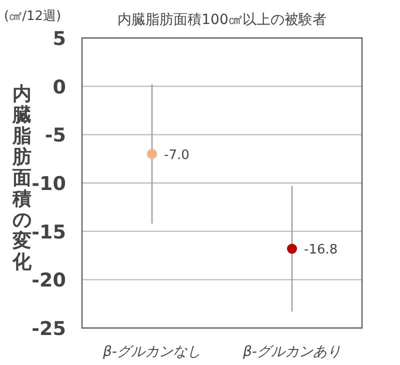 This screenshot has width=400, height=365. Describe the element at coordinates (291, 352) in the screenshot. I see `x-tick-label: β-グルカンあり` at that location.